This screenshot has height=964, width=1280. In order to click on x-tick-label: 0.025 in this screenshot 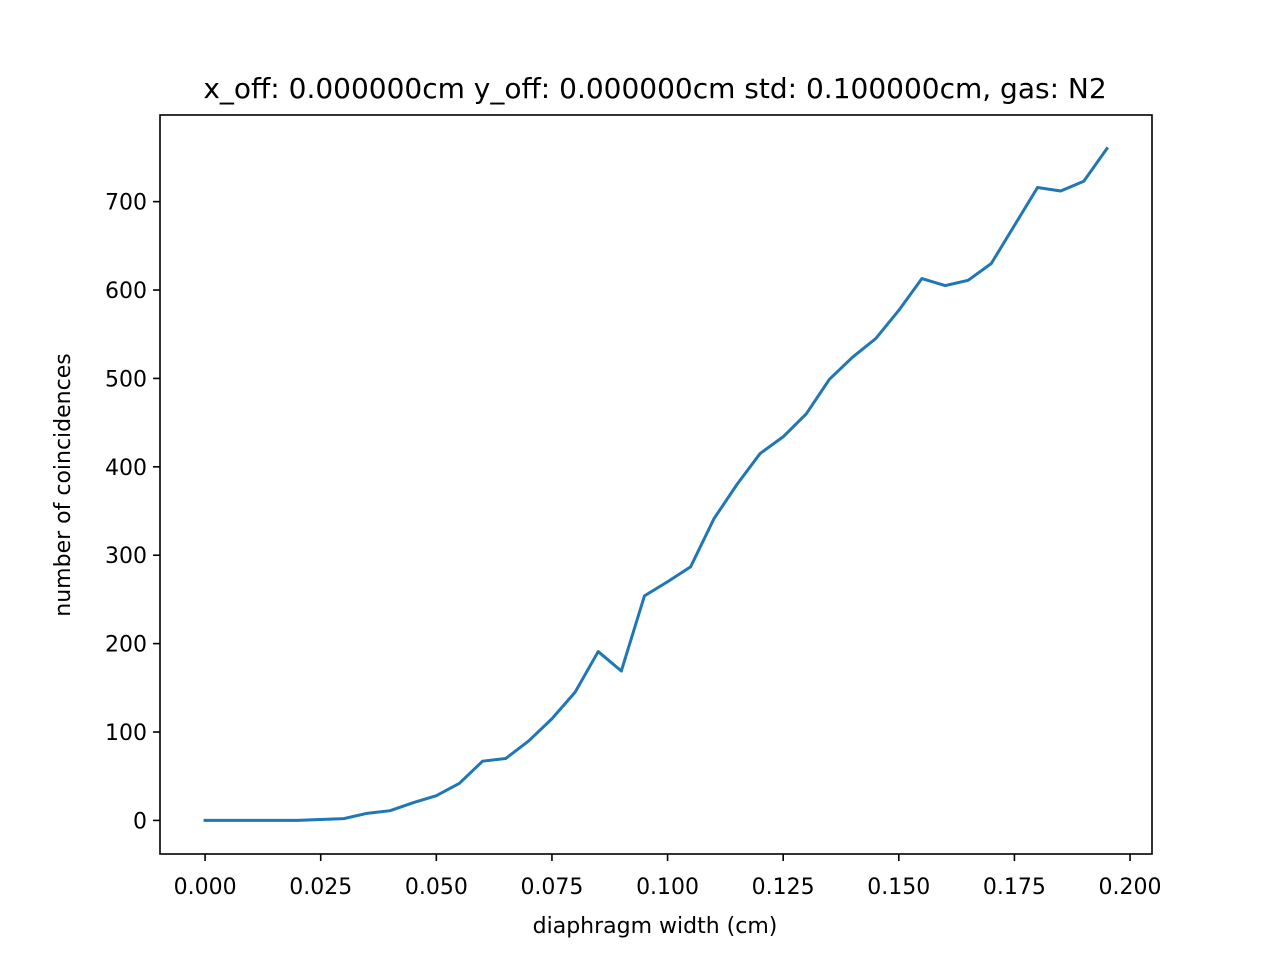, I will do `click(320, 887)`.